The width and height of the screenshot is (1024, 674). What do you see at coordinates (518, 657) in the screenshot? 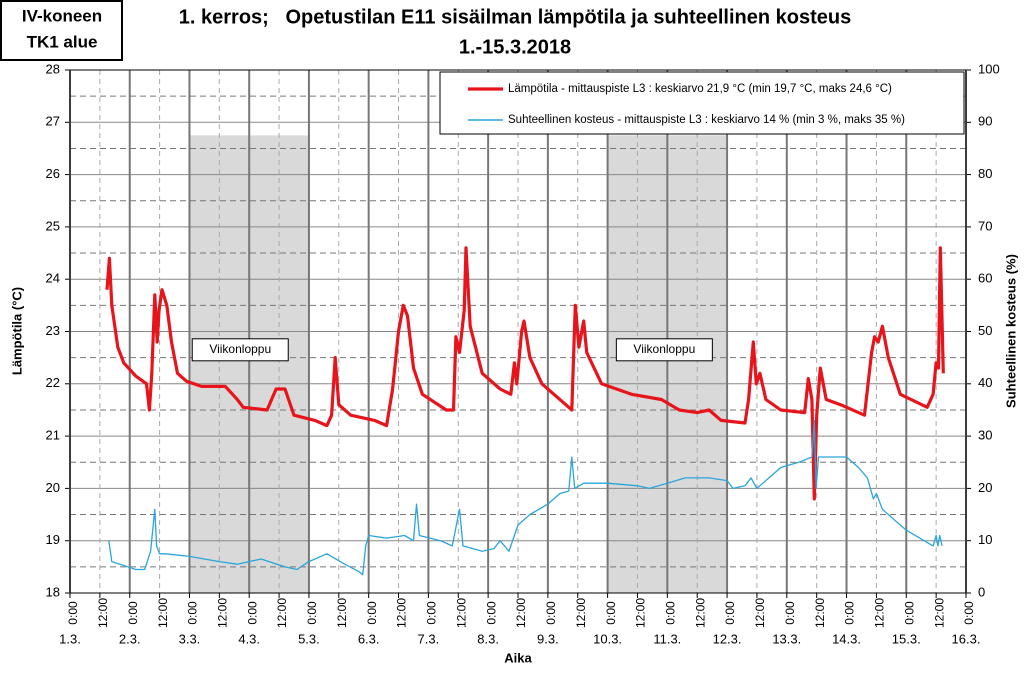
I see `x-axis-label: Aika` at bounding box center [518, 657].